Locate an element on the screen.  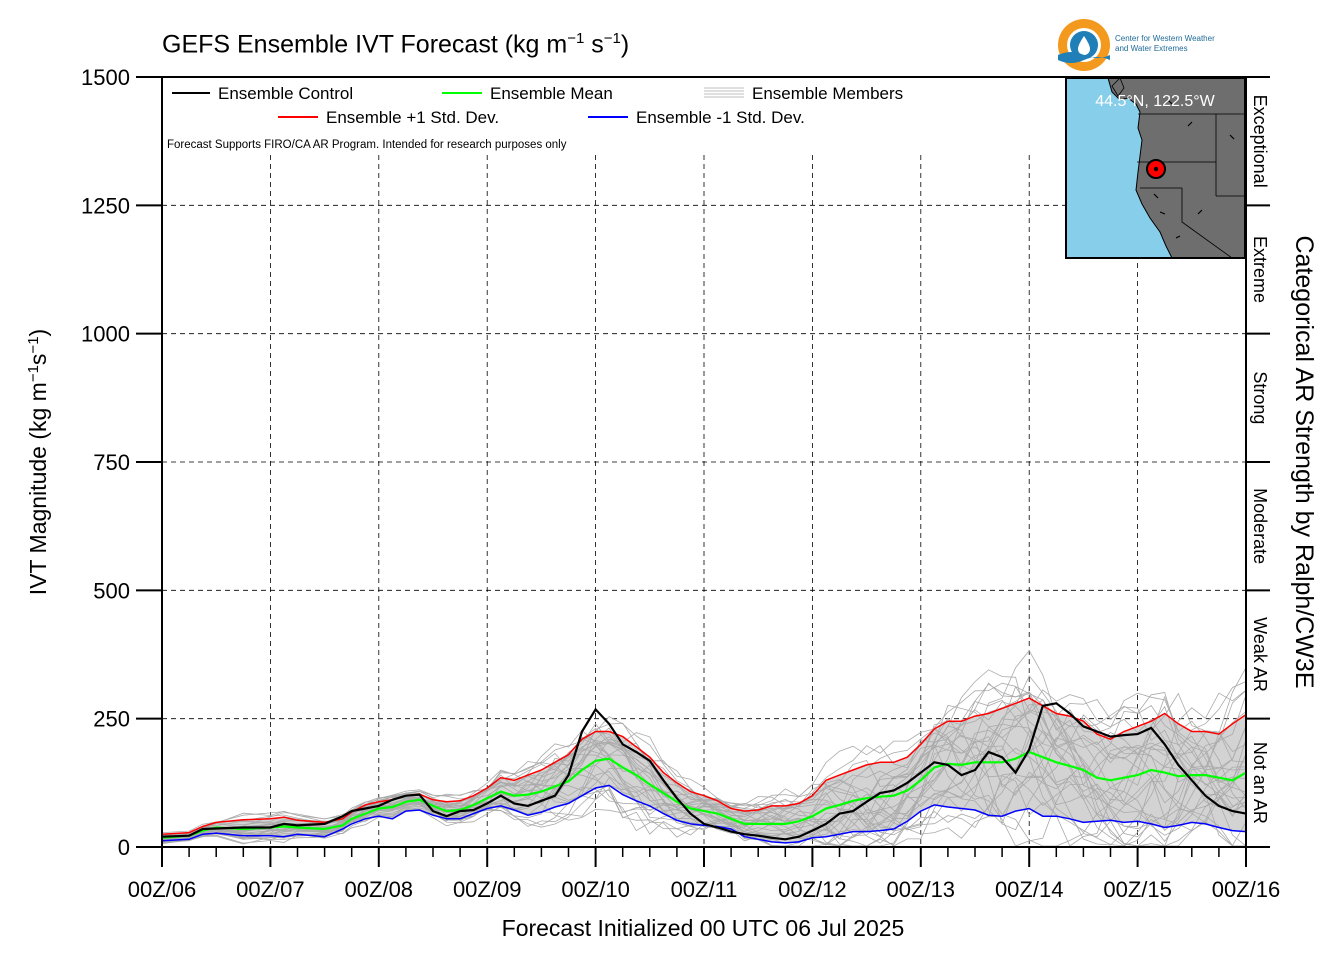
x-tick-label: 00Z/16 is located at coordinates (1246, 889).